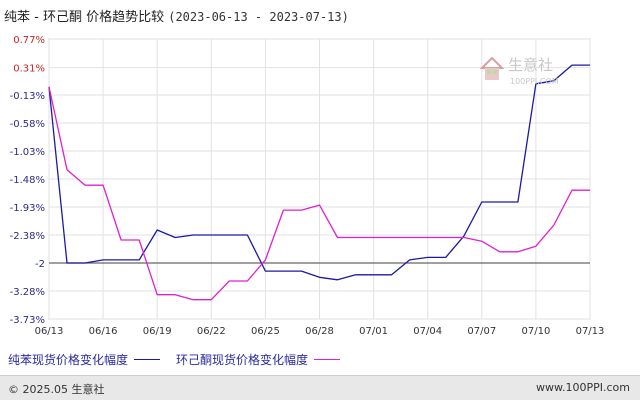 The image size is (640, 400). Describe the element at coordinates (49, 331) in the screenshot. I see `x-tick-label: 06/13` at that location.